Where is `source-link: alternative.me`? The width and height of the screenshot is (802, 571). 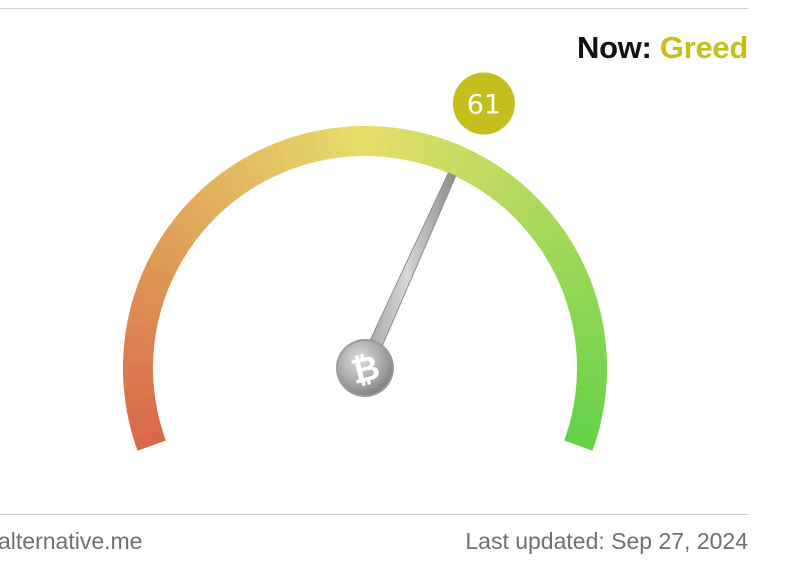 source-link: alternative.me is located at coordinates (71, 541).